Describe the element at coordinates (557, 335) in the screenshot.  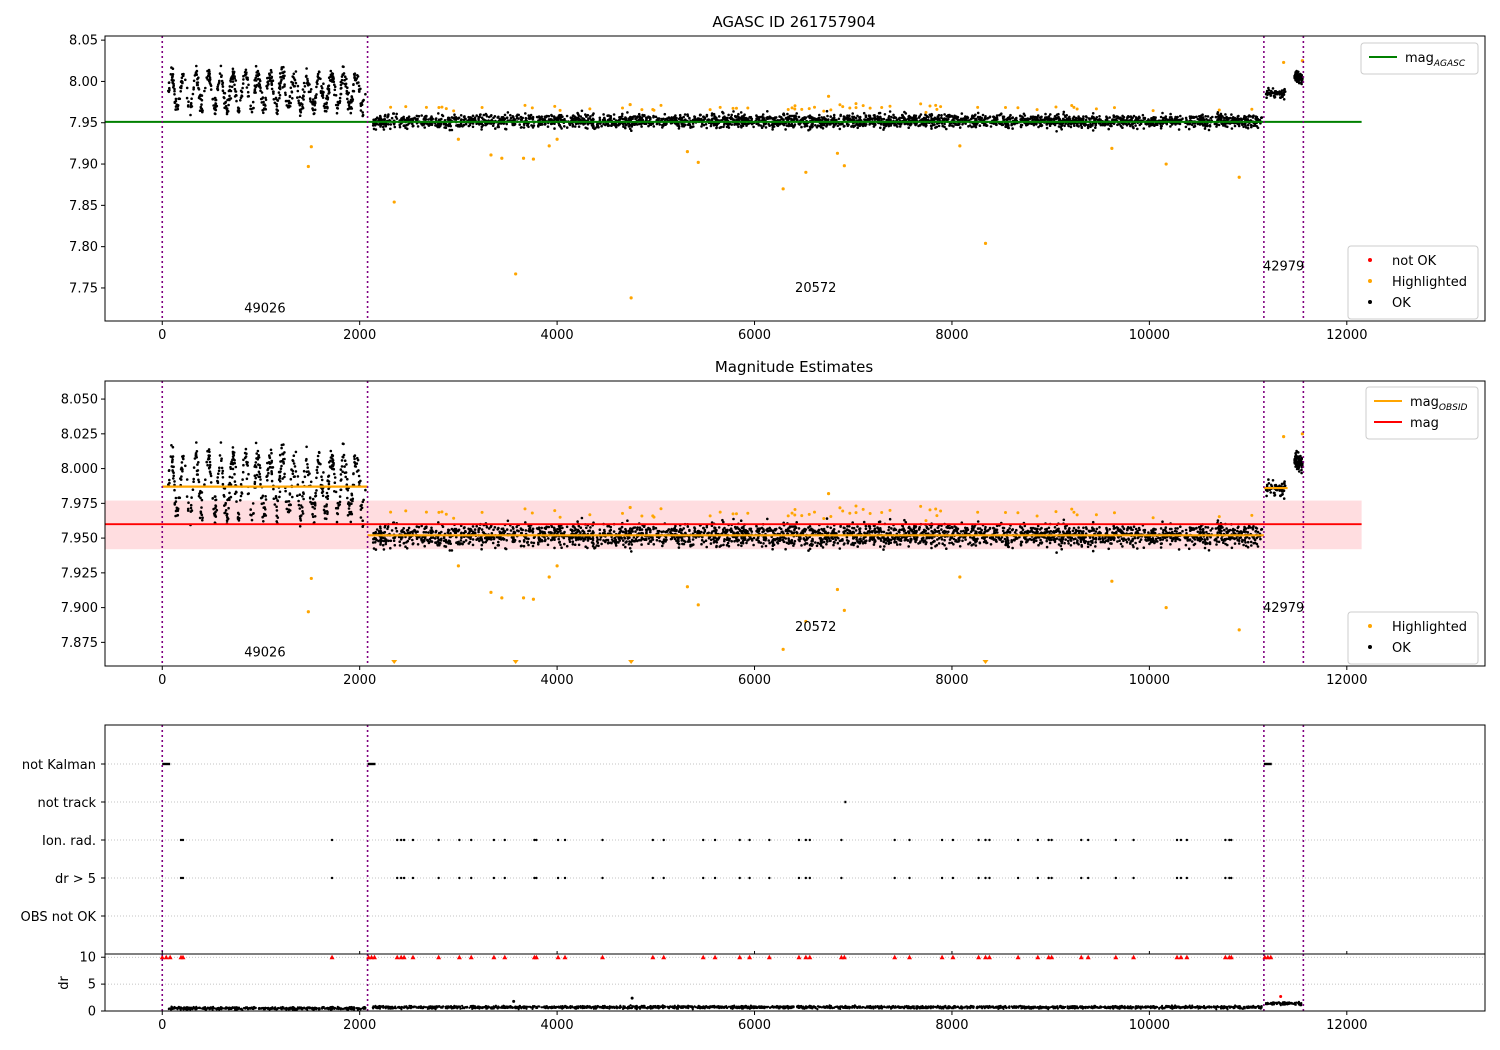
I see `panel-agasc-x-tick-label: 4000` at that location.